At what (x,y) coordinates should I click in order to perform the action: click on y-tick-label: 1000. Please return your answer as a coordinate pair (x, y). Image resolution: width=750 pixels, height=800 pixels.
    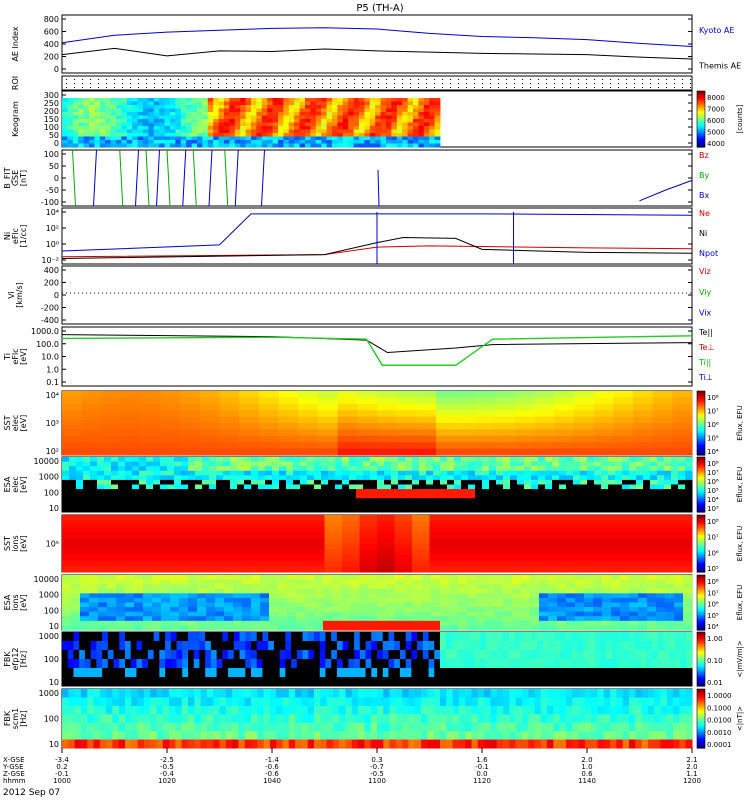
    Looking at the image, I should click on (49, 595).